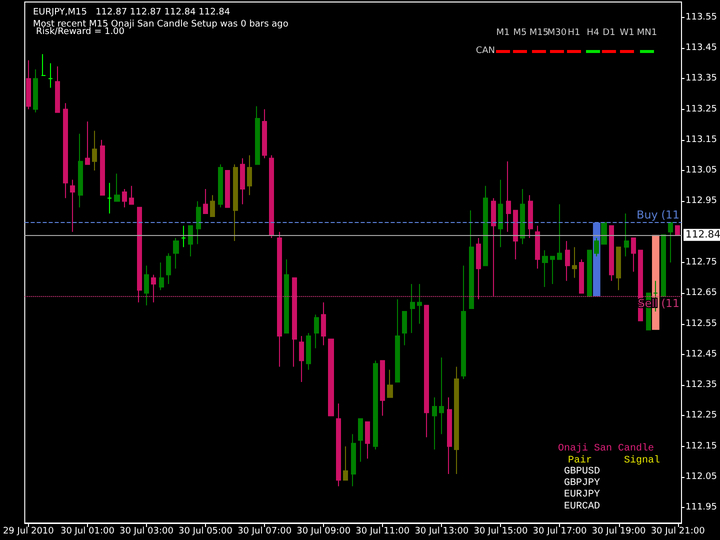 The width and height of the screenshot is (720, 540). What do you see at coordinates (702, 293) in the screenshot?
I see `y-tick-label: 112.65` at bounding box center [702, 293].